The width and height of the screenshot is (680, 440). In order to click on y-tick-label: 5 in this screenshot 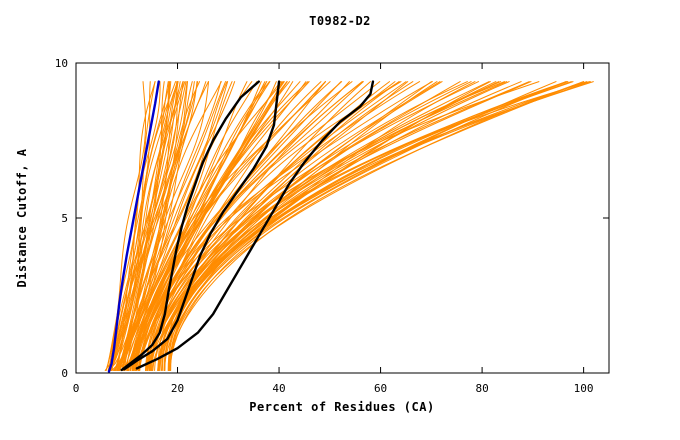, I will do `click(64, 218)`.